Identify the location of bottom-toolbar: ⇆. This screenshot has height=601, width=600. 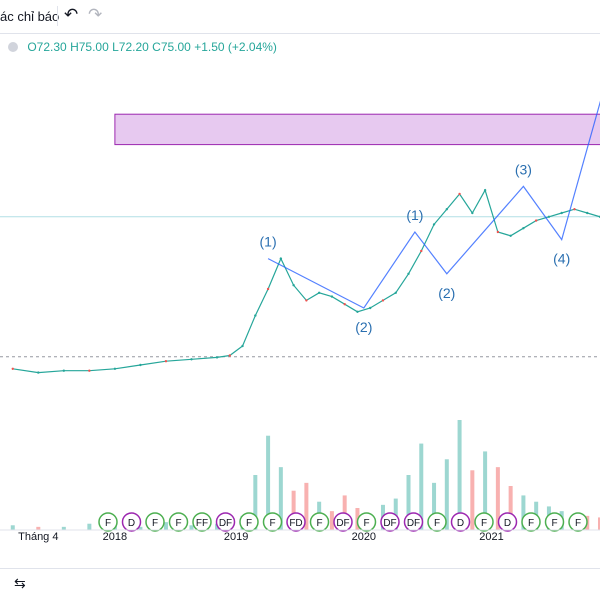
(300, 584).